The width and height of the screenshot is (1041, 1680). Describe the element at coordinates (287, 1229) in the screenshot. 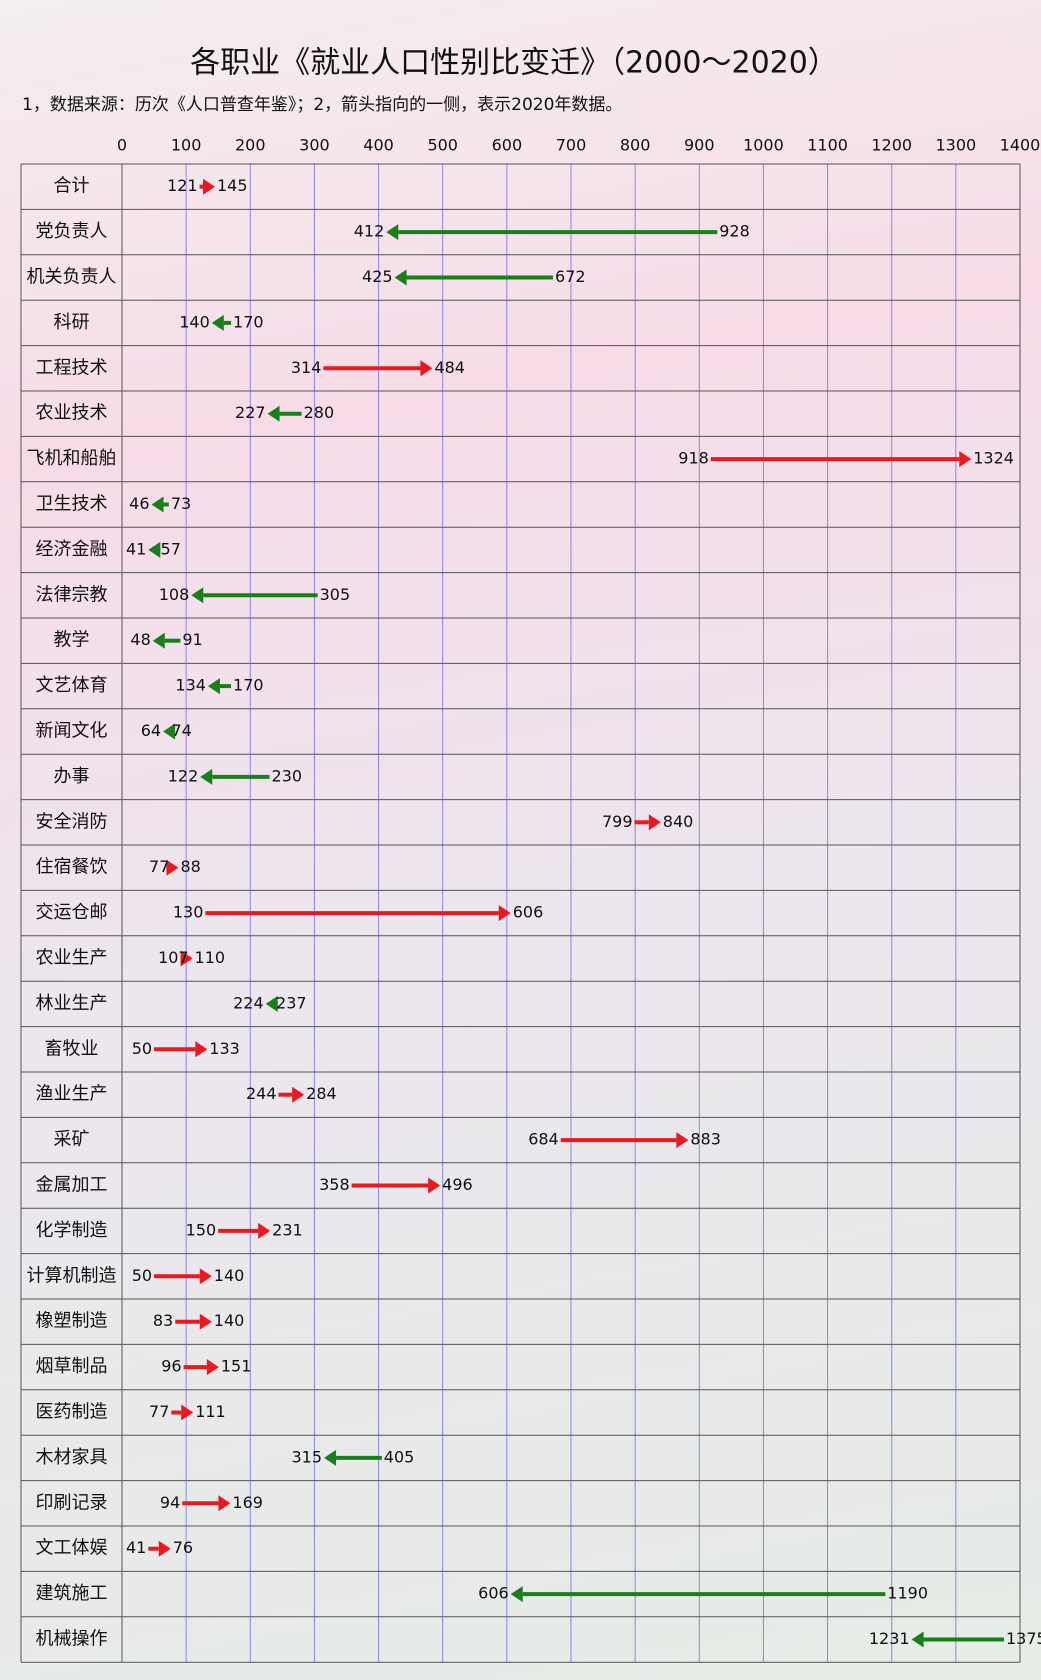

I see `value-label: 231` at that location.